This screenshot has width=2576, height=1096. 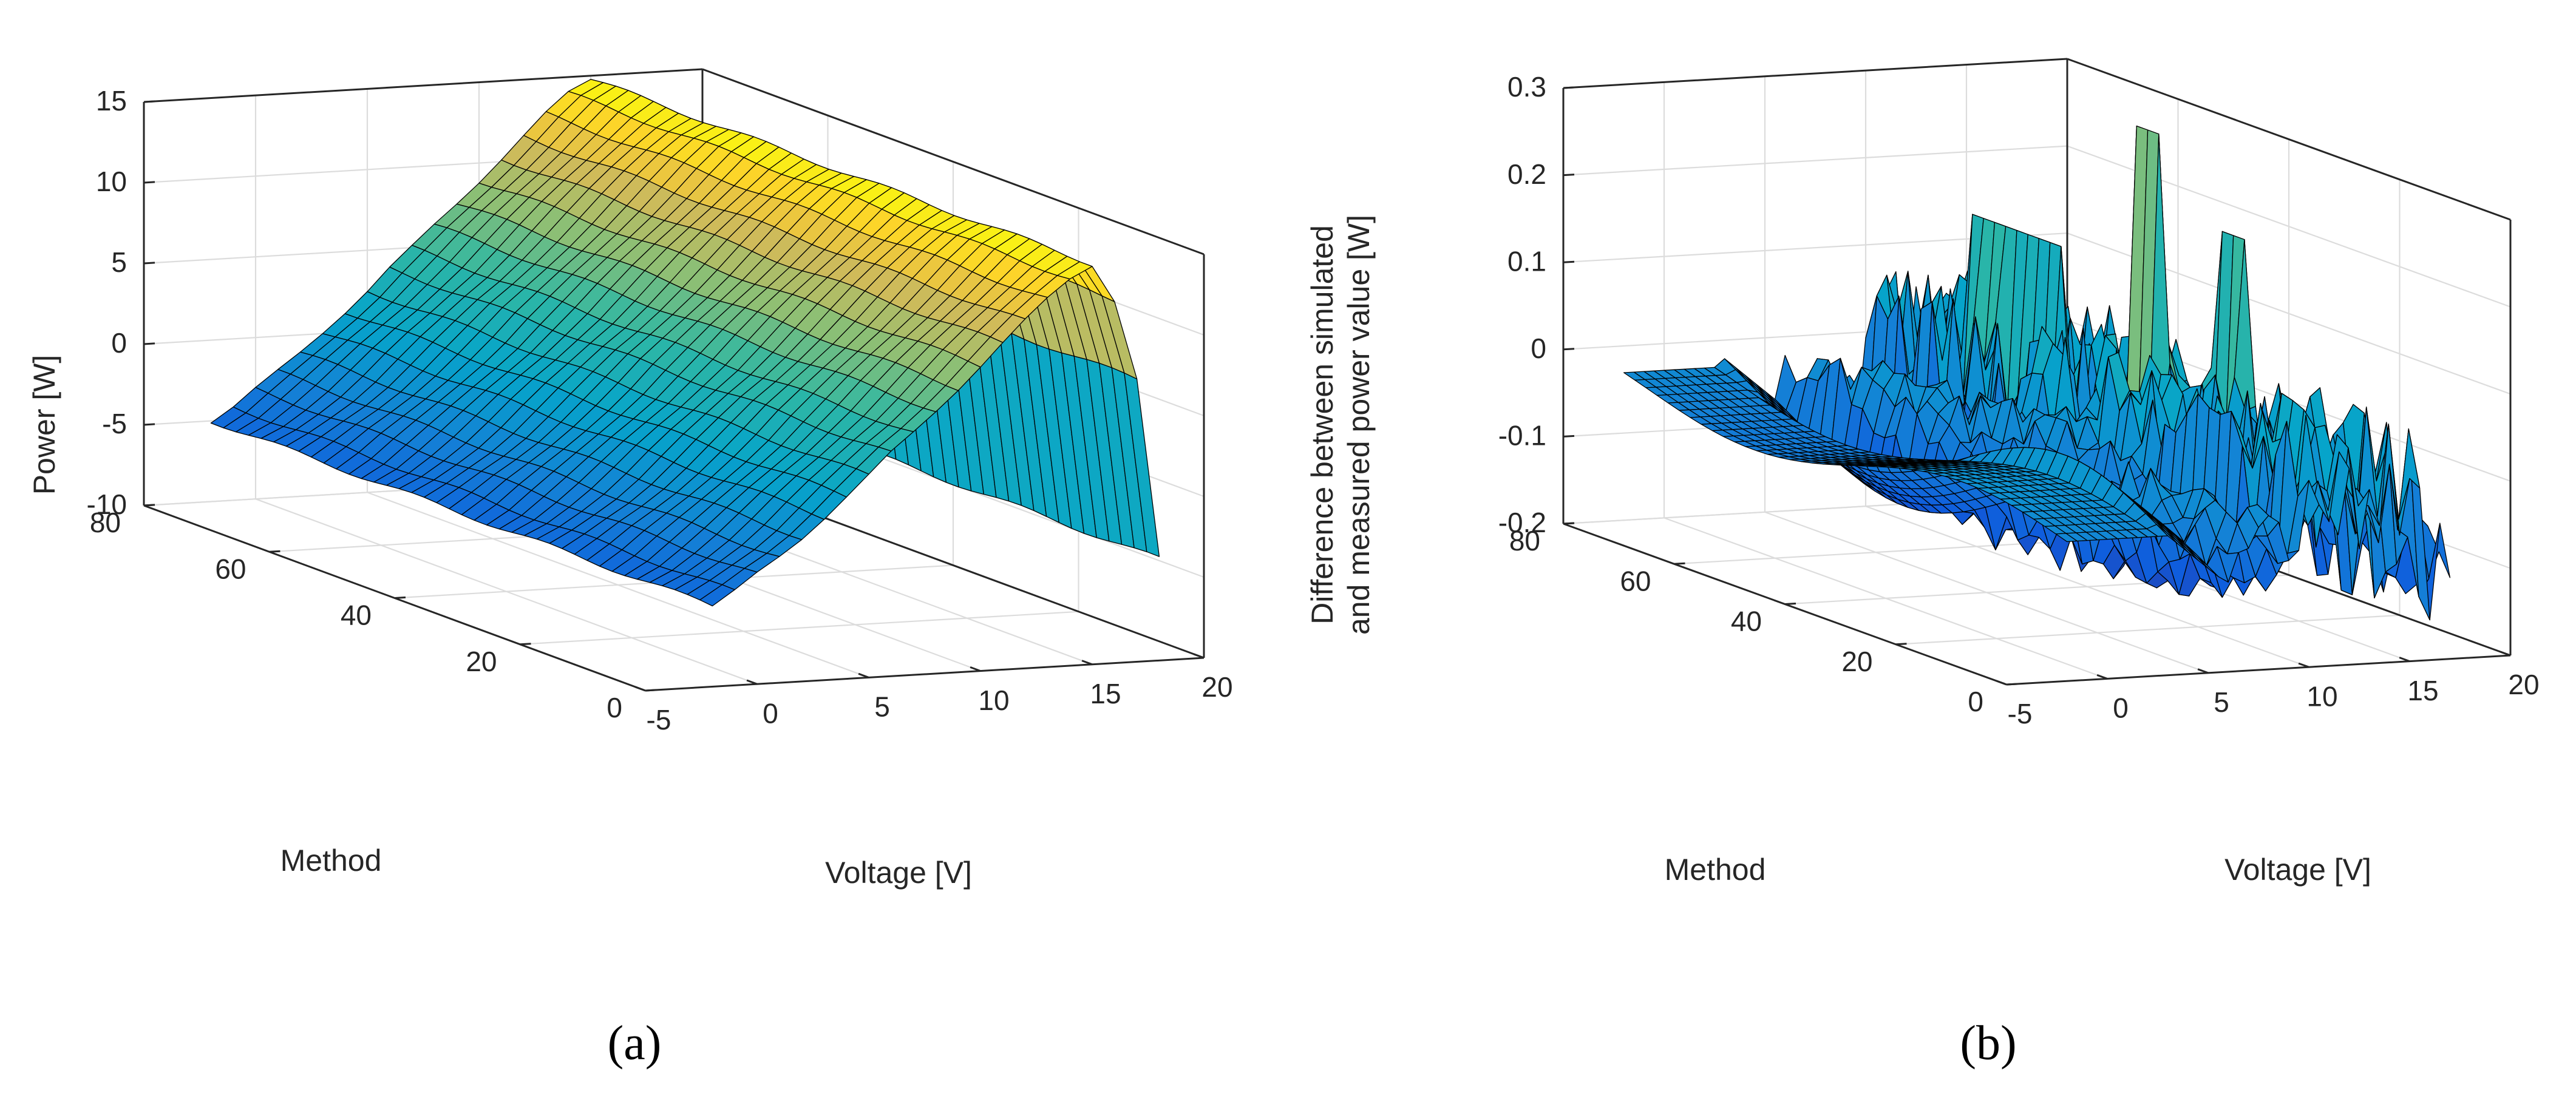 What do you see at coordinates (1522, 522) in the screenshot?
I see `z-tick-label: -0.2` at bounding box center [1522, 522].